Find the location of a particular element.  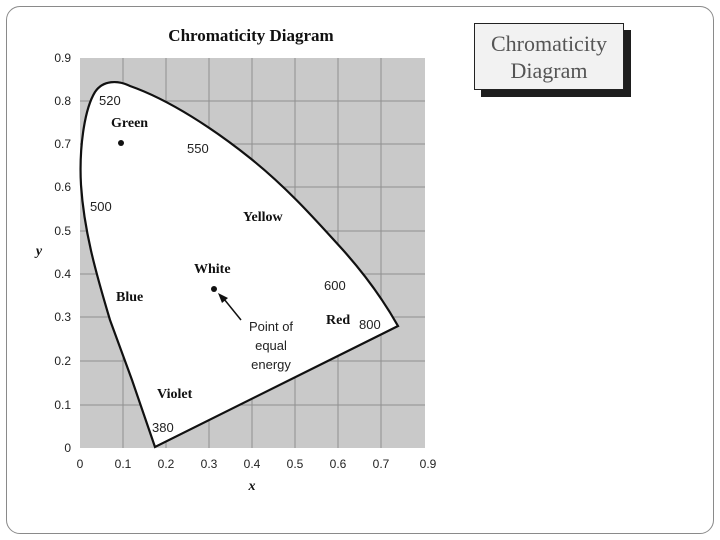

wavelength-label: 600 is located at coordinates (335, 285).